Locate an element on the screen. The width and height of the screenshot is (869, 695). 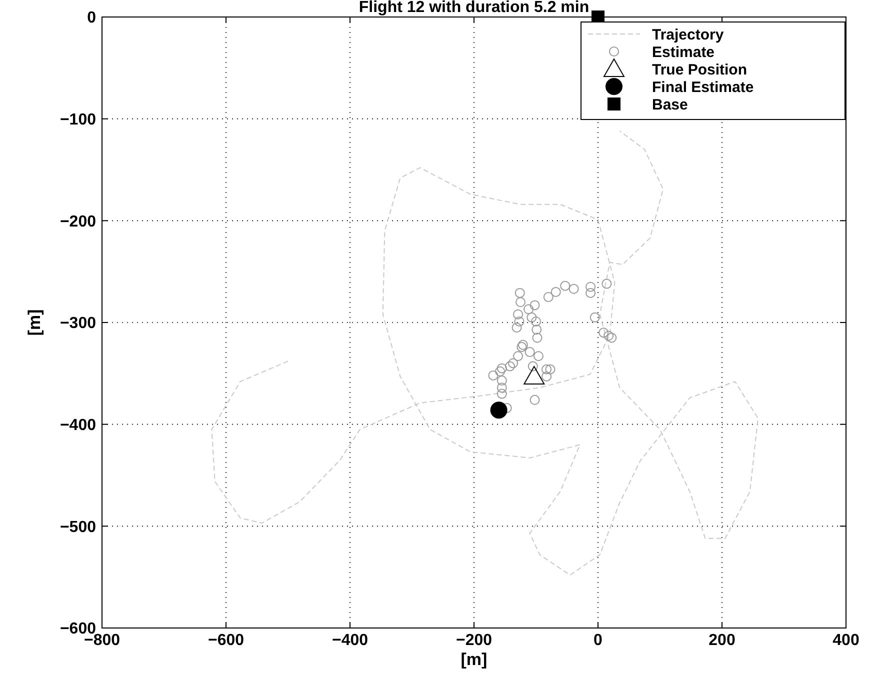
x-tick-label: −200 is located at coordinates (474, 640).